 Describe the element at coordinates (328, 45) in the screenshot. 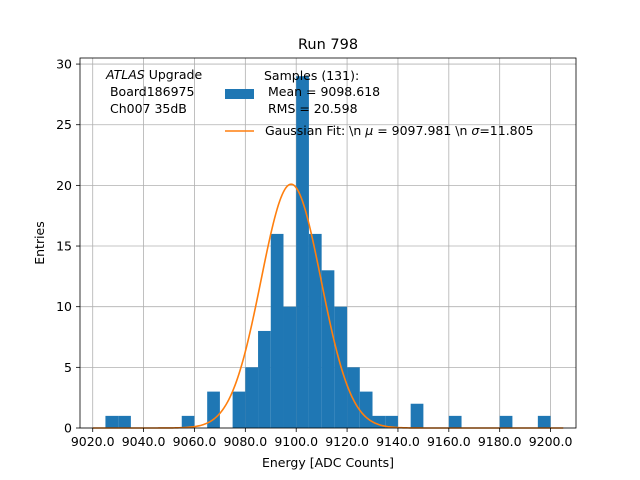

I see `chart-title: Run 798` at that location.